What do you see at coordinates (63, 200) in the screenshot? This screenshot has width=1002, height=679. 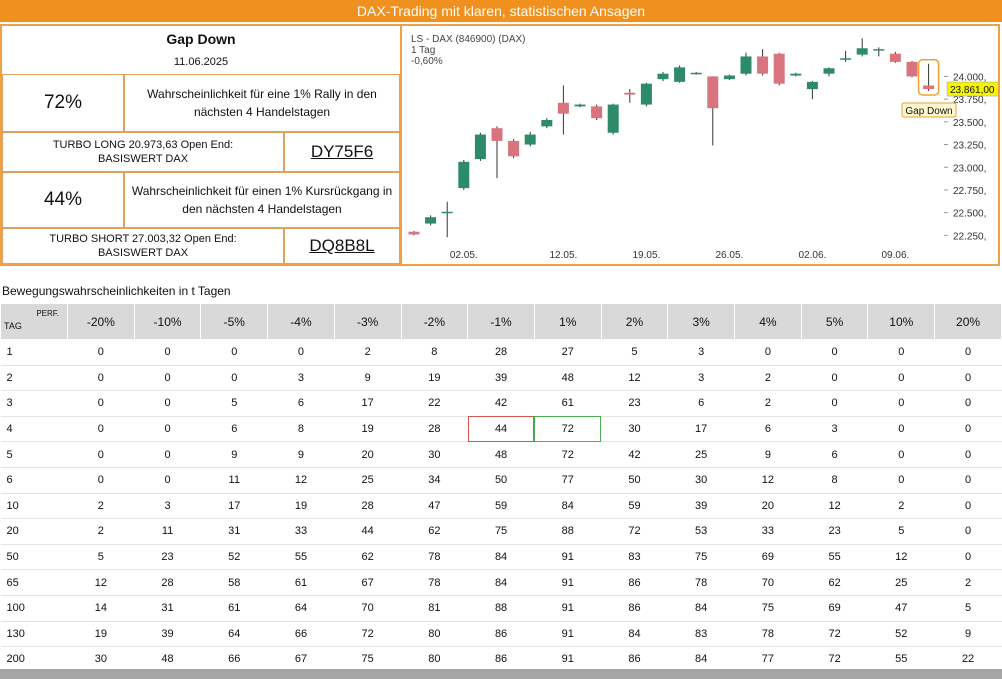 I see `short-probability: 44%` at bounding box center [63, 200].